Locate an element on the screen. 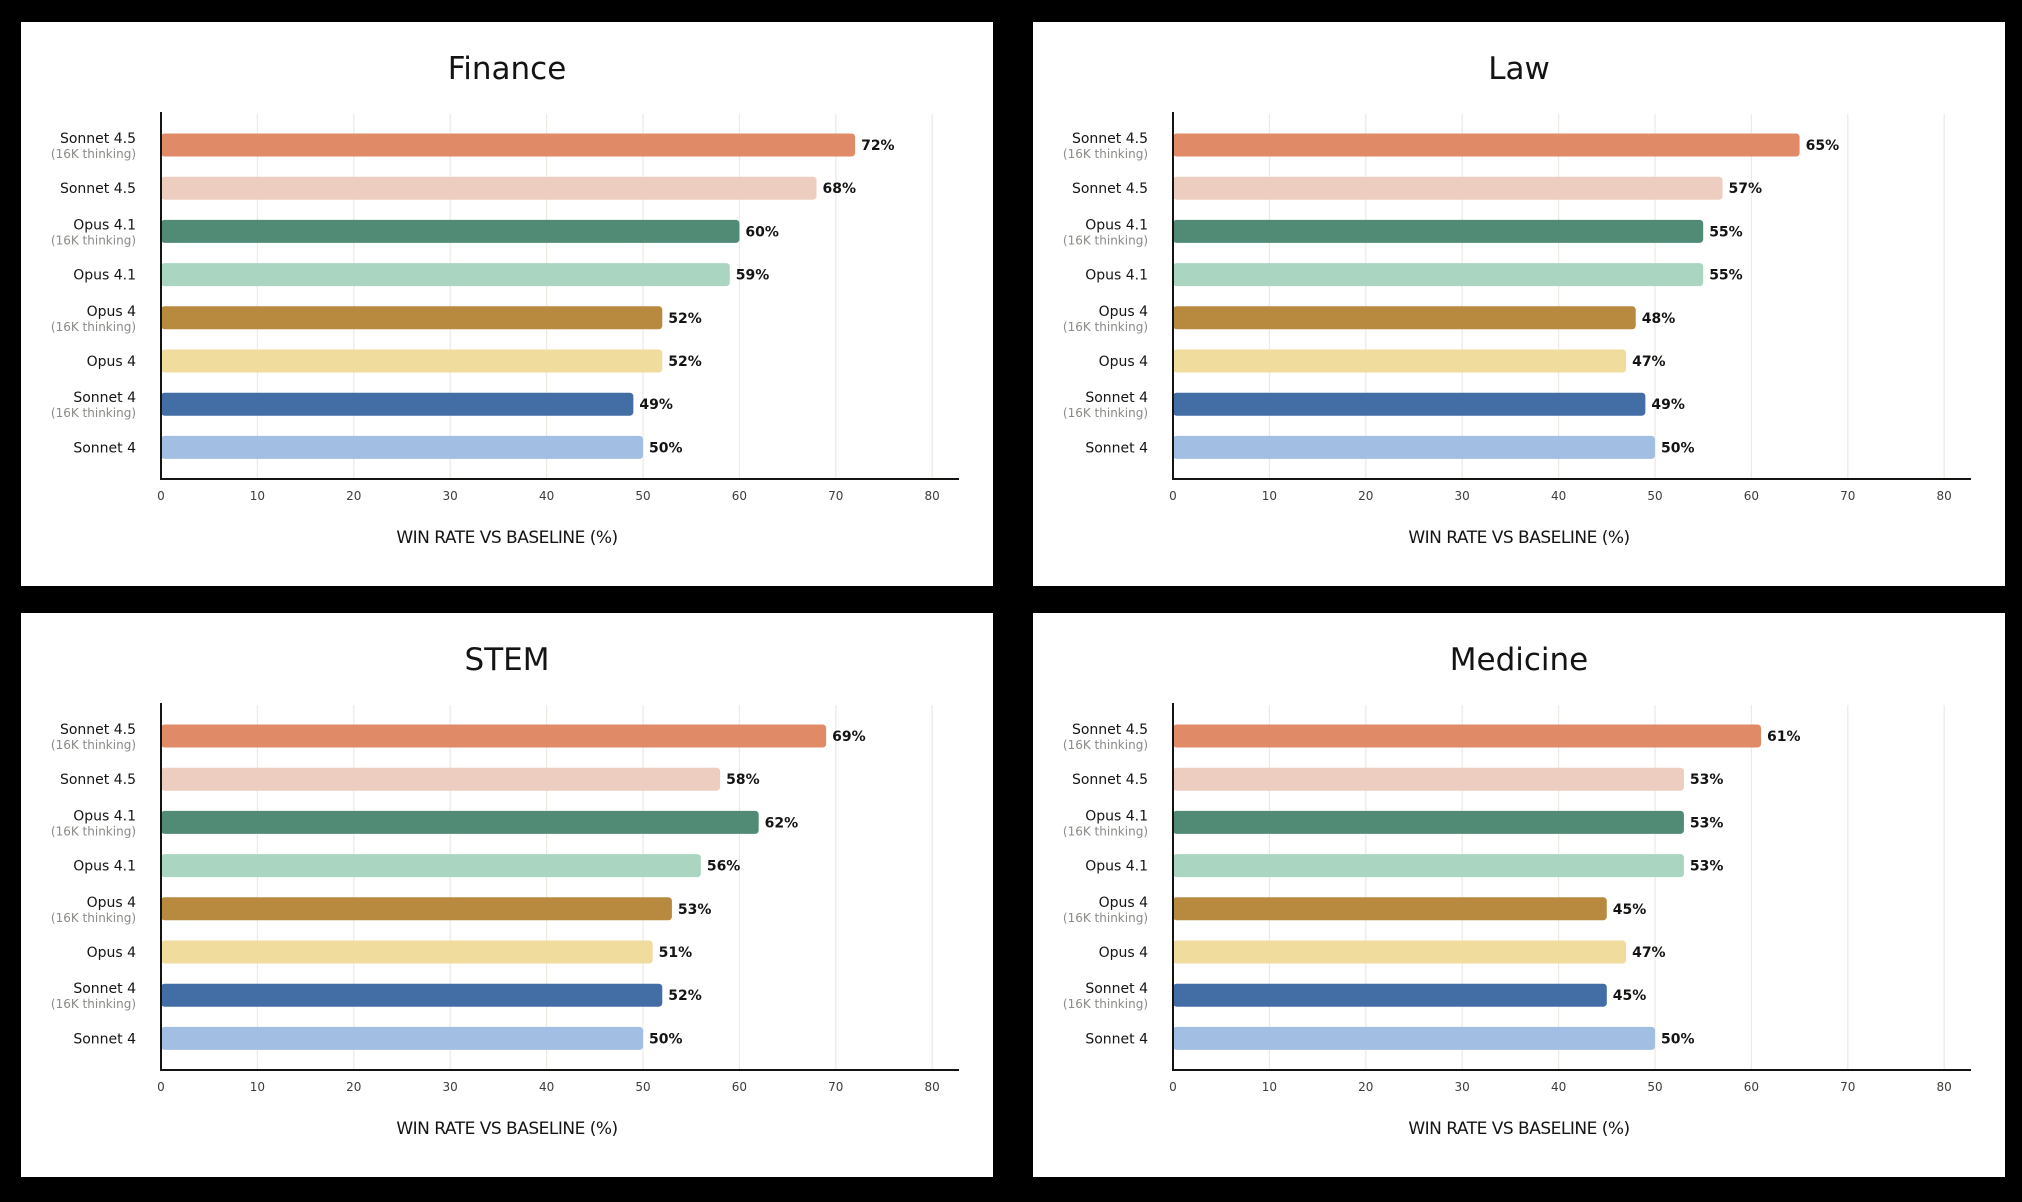 This screenshot has width=2022, height=1202. x-axis-title: WIN RATE VS BASELINE (%) is located at coordinates (506, 1129).